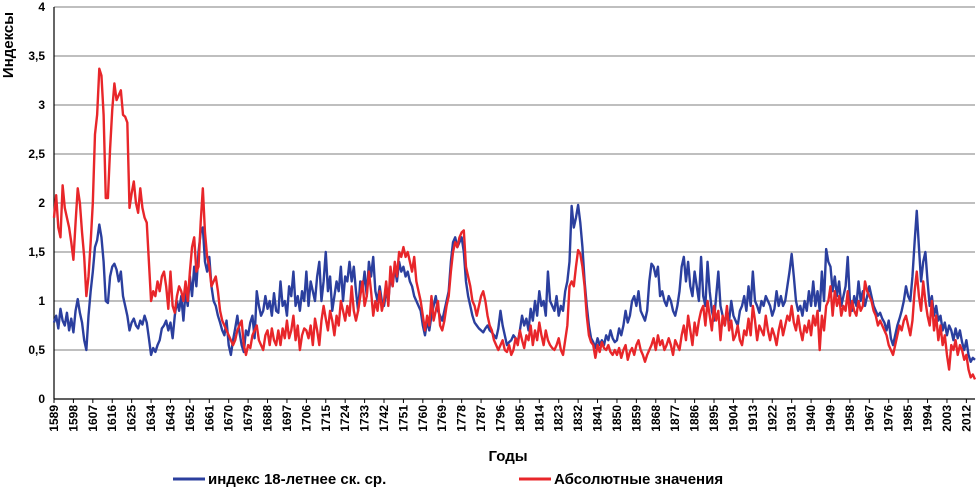 This screenshot has width=976, height=489. I want to click on x-tick-label-11: 1688, so click(268, 418).